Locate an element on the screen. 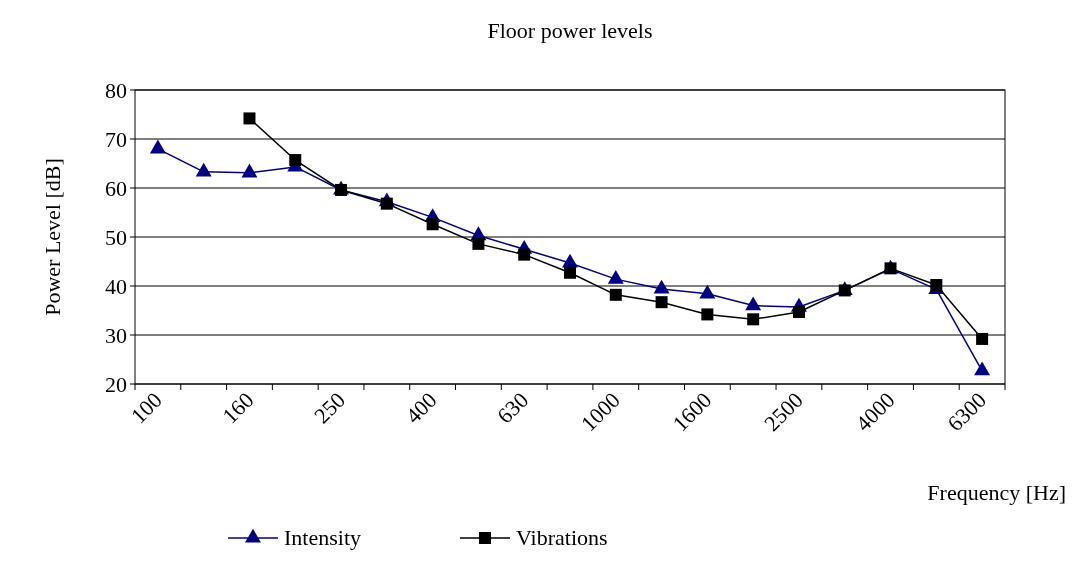 The height and width of the screenshot is (563, 1074). y-tick-label: 30 is located at coordinates (116, 335).